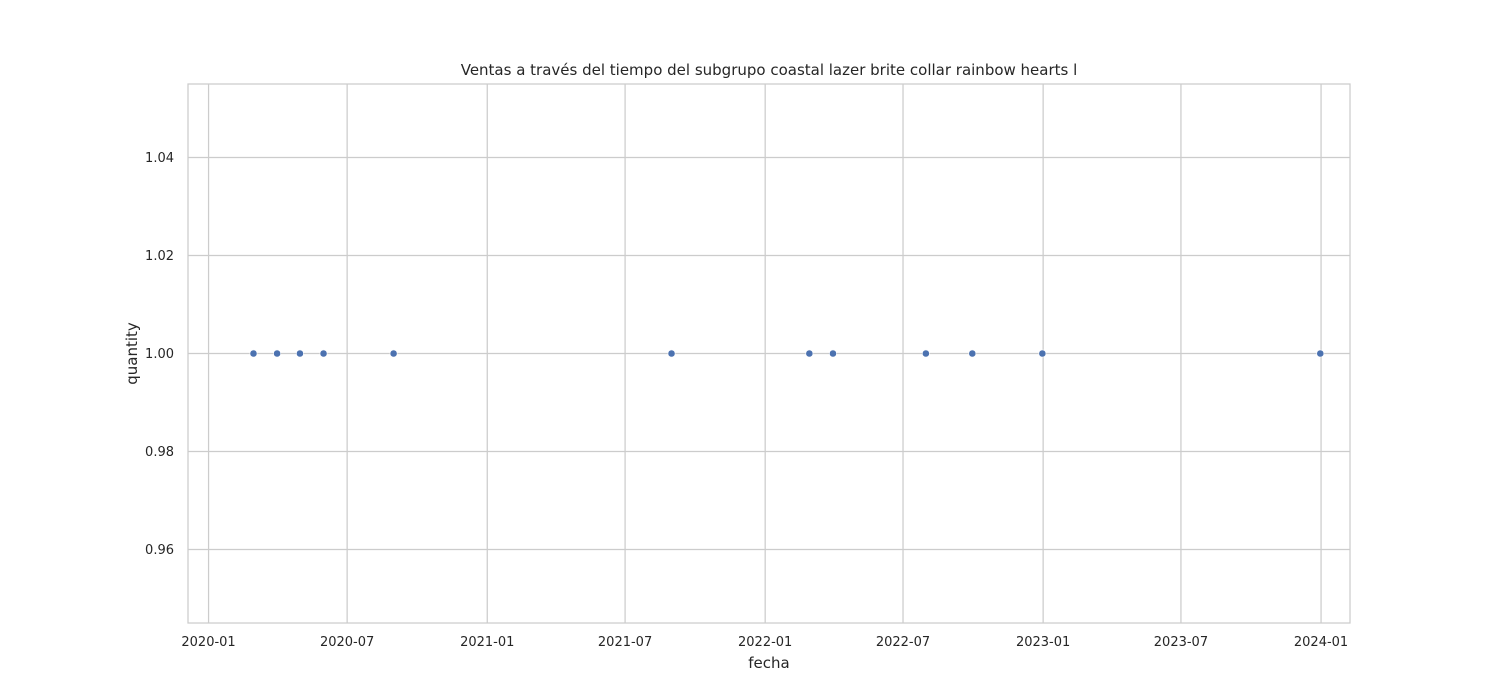 The height and width of the screenshot is (700, 1500). What do you see at coordinates (159, 452) in the screenshot?
I see `y-tick-label: 0.98` at bounding box center [159, 452].